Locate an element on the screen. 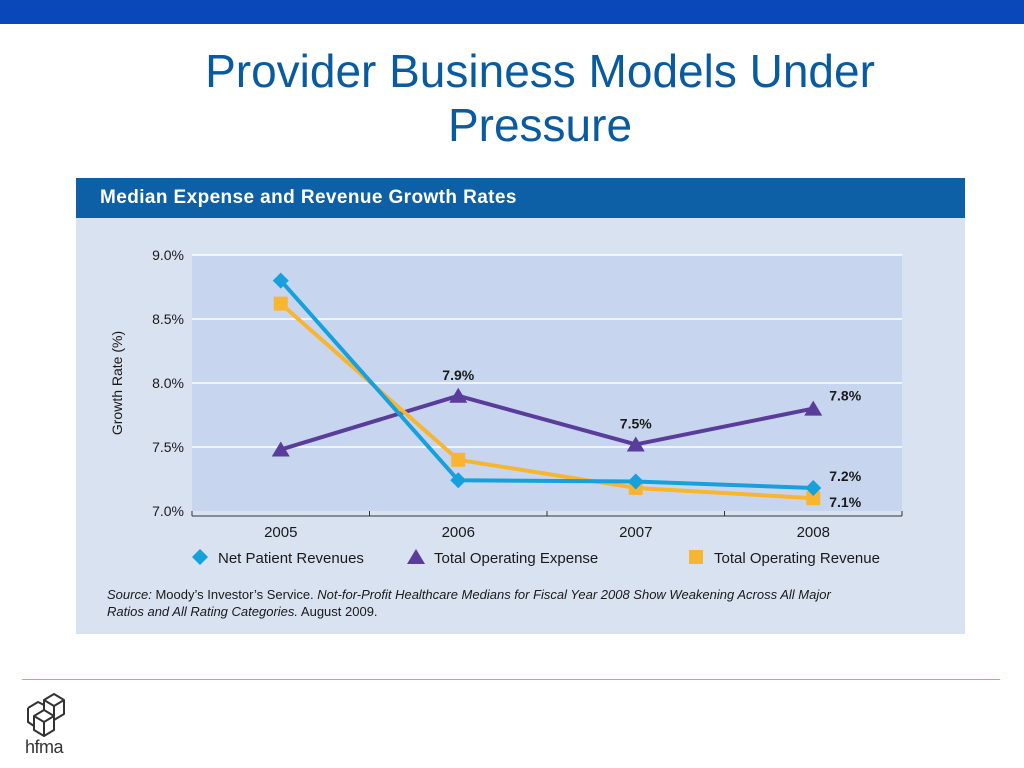  x-tick-label: 2008 is located at coordinates (813, 532).